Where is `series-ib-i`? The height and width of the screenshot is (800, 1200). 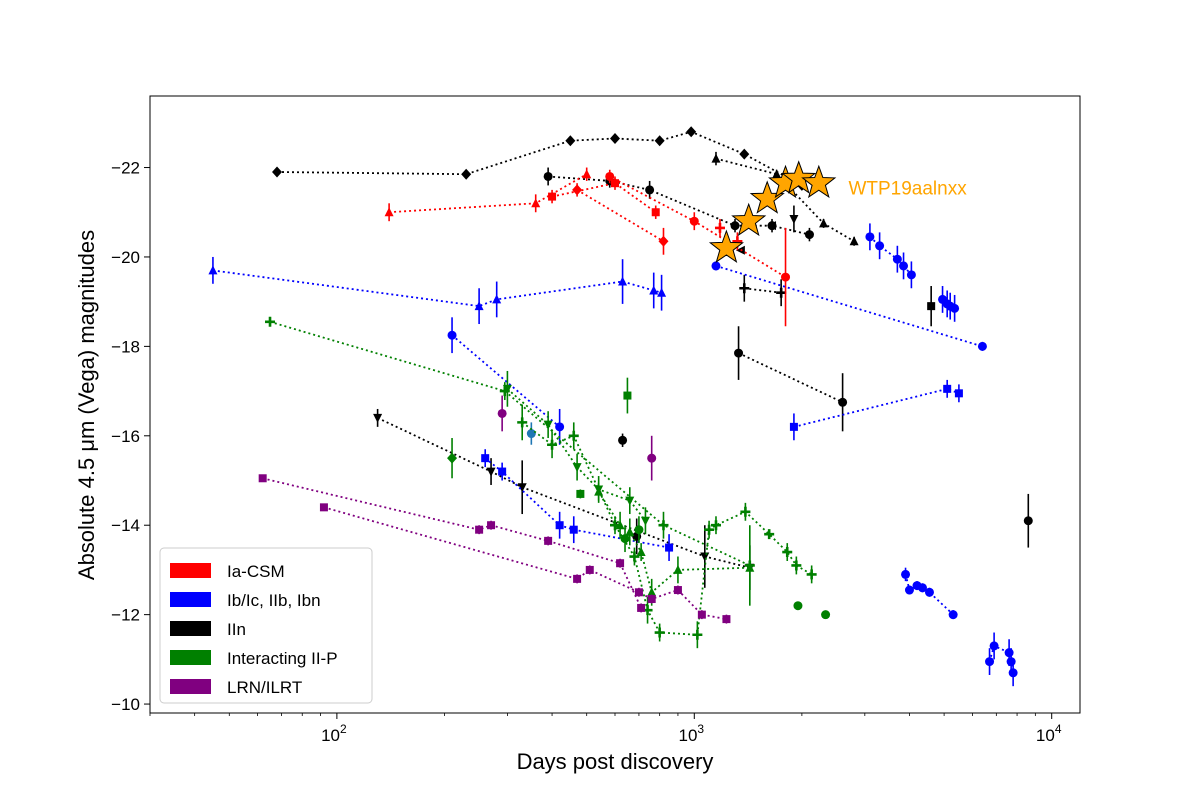
series-ib-i is located at coordinates (1001, 659).